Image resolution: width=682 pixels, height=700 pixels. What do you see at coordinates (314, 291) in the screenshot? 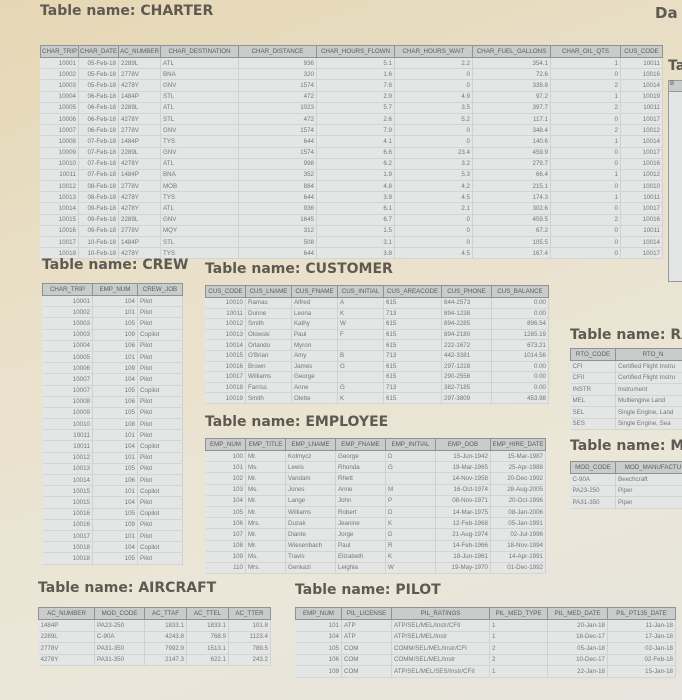
I see `column-header: CUS_FNAME` at bounding box center [314, 291].